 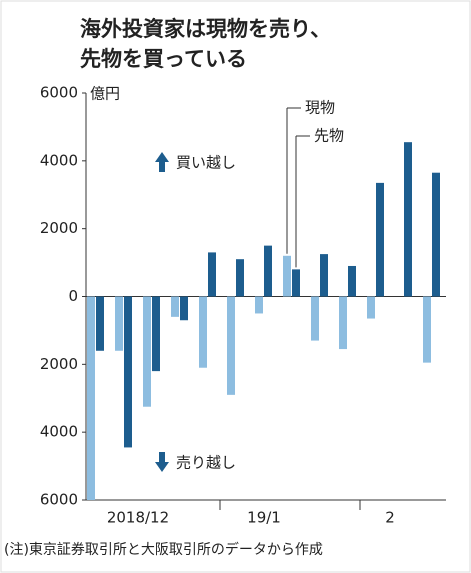 What do you see at coordinates (163, 59) in the screenshot?
I see `title-line: 先物を買っている` at bounding box center [163, 59].